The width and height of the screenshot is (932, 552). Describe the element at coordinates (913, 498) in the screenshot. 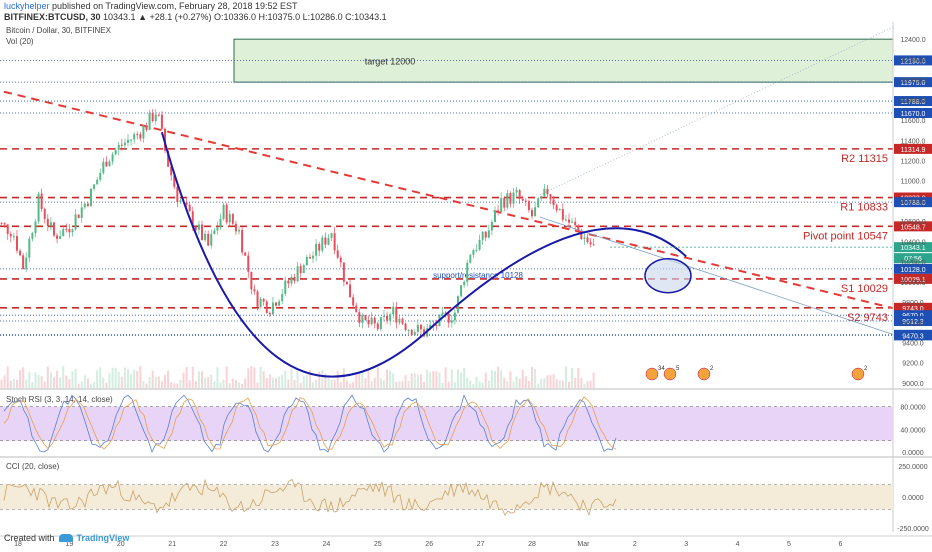

I see `cci-tick-label: 0.0000` at that location.